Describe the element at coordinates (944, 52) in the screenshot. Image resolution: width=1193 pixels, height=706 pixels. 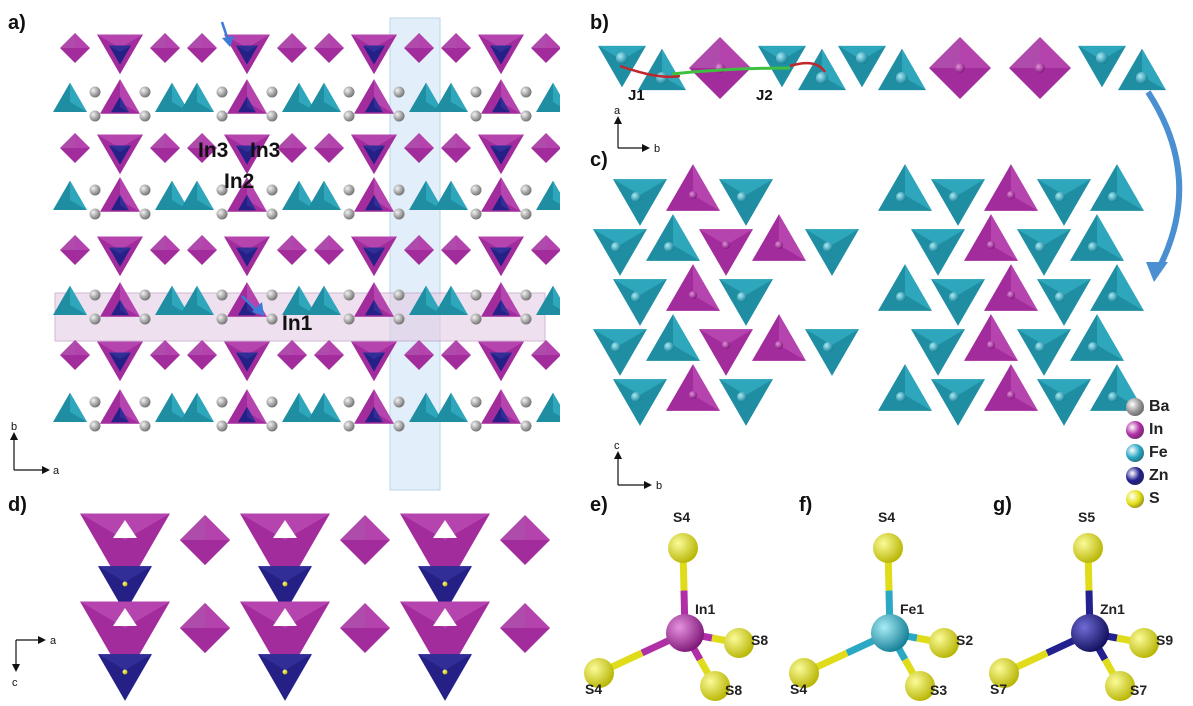
I see `in-octa-b-4-facet2` at that location.